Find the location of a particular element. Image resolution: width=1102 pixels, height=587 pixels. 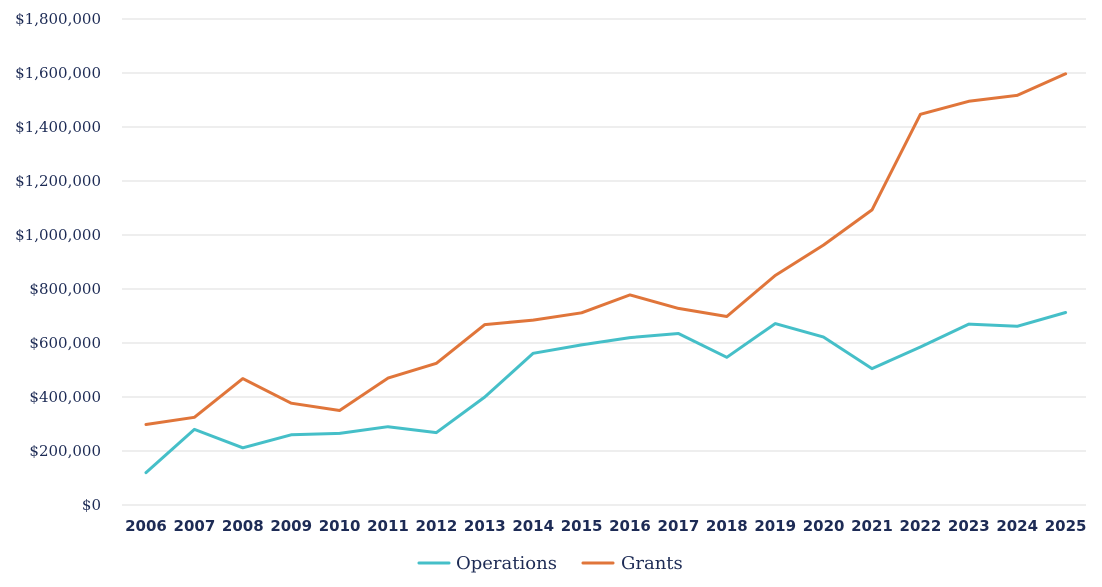

x-tick-label: 2011 is located at coordinates (388, 526).